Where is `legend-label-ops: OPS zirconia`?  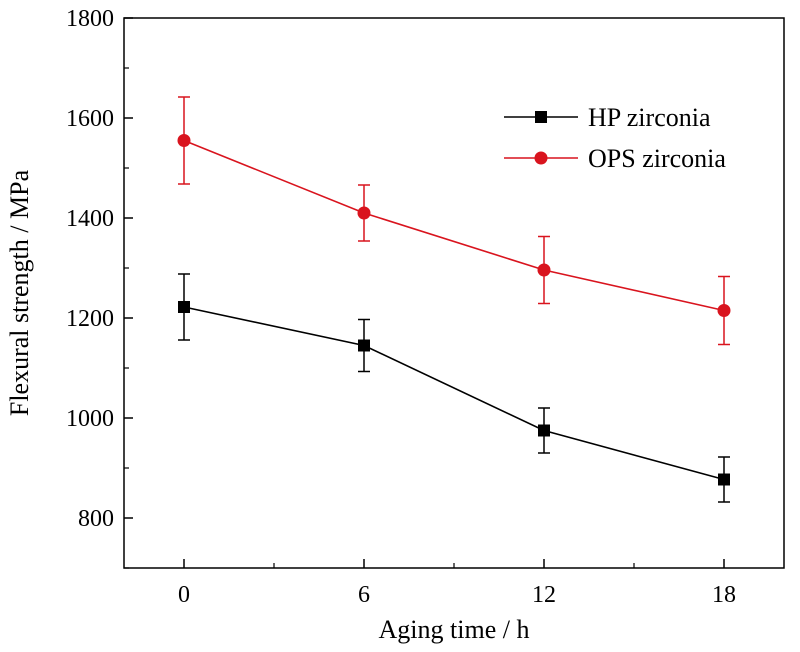 legend-label-ops: OPS zirconia is located at coordinates (657, 158).